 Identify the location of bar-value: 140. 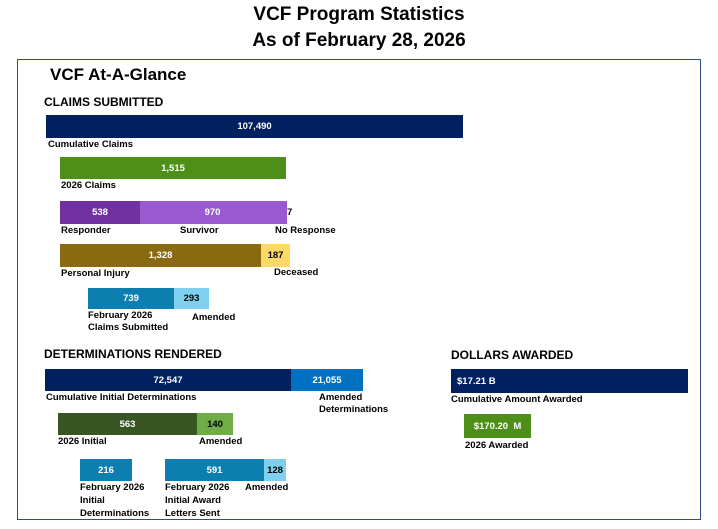
(215, 424).